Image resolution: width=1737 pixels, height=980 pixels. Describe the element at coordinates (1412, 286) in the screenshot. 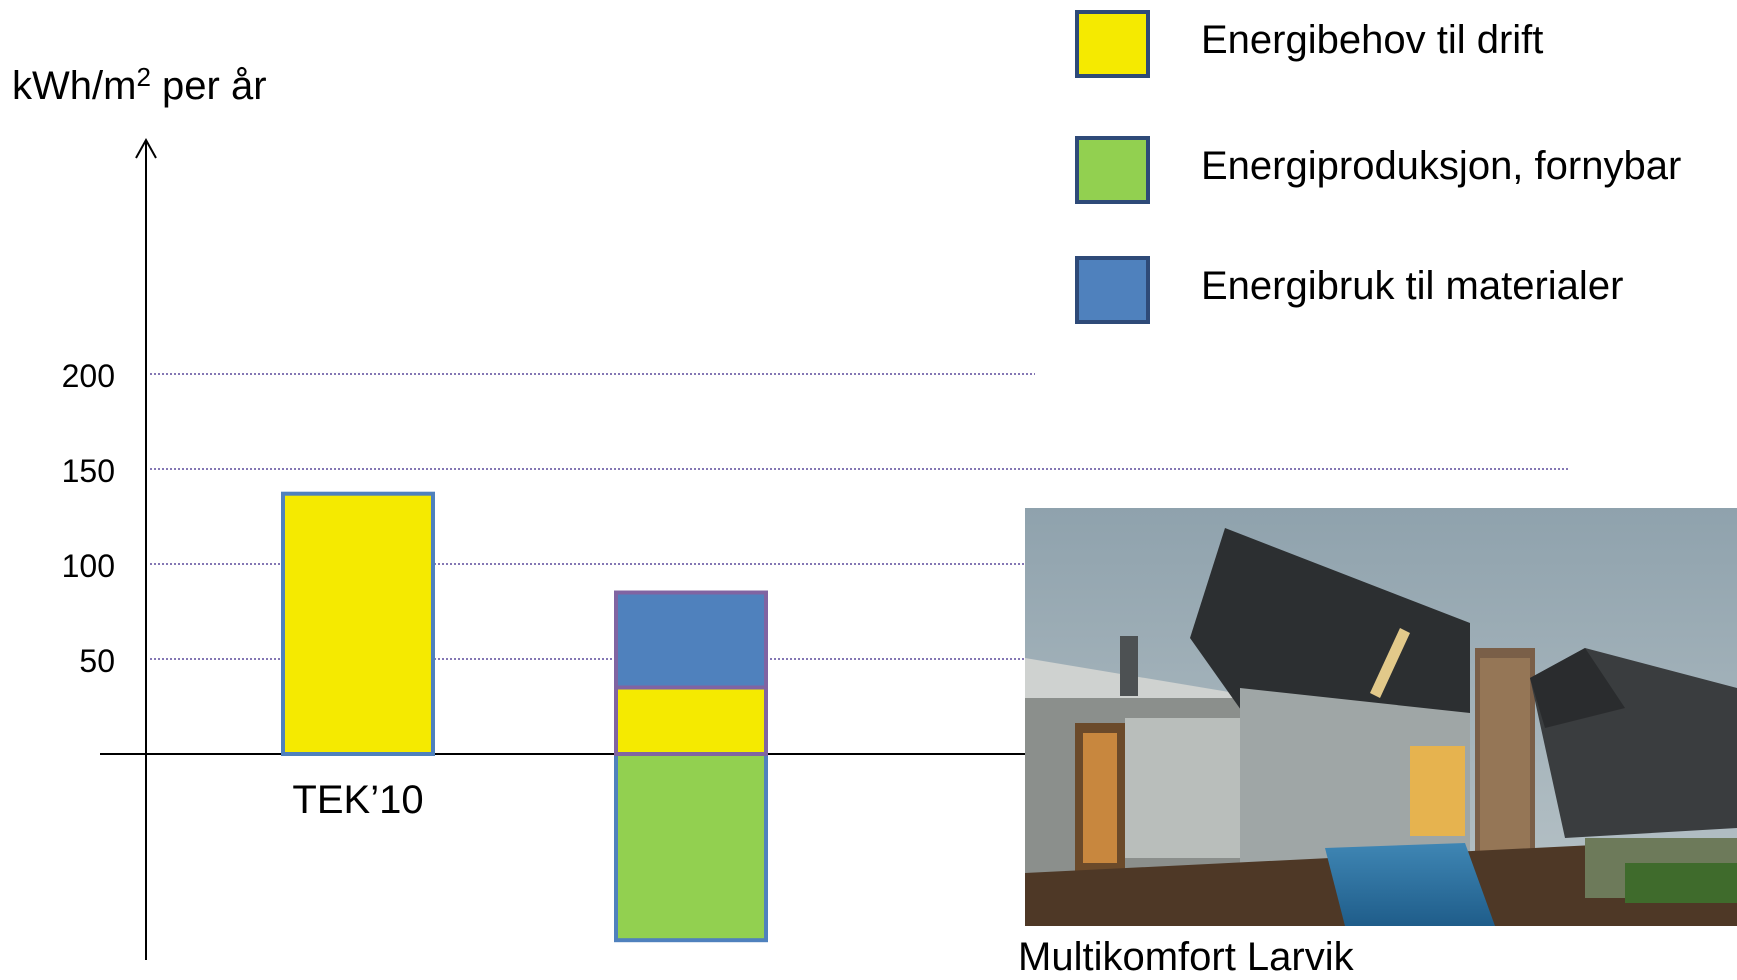

I see `legend-label-materialer: Energibruk til materialer` at that location.